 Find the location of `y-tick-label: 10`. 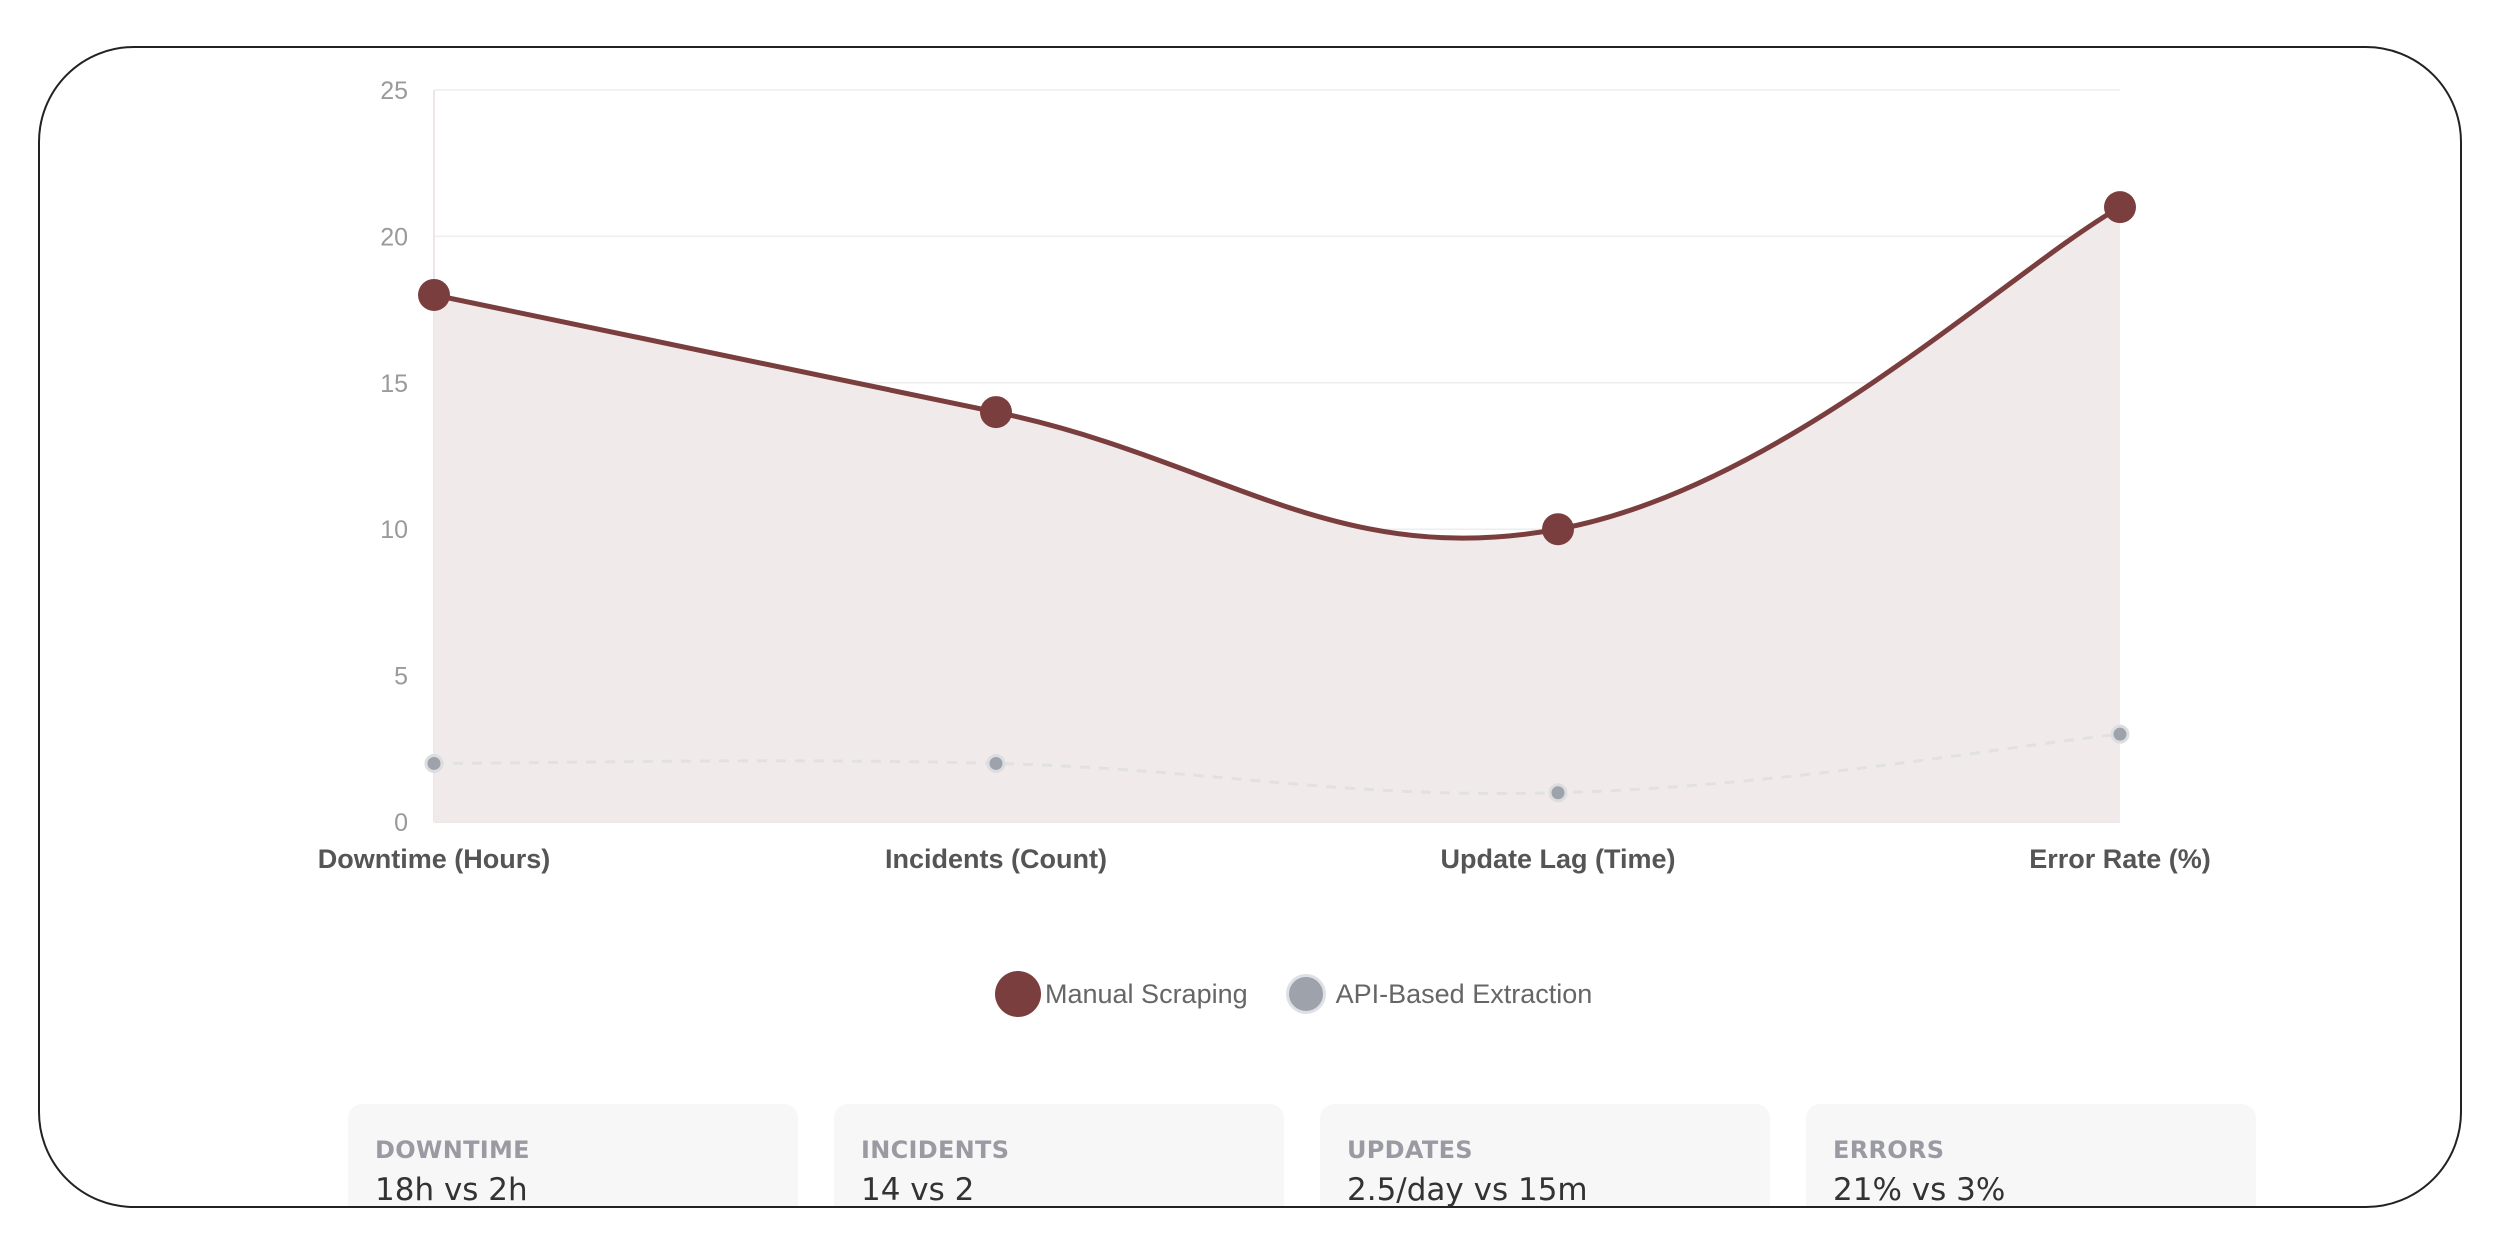

y-tick-label: 10 is located at coordinates (394, 530).